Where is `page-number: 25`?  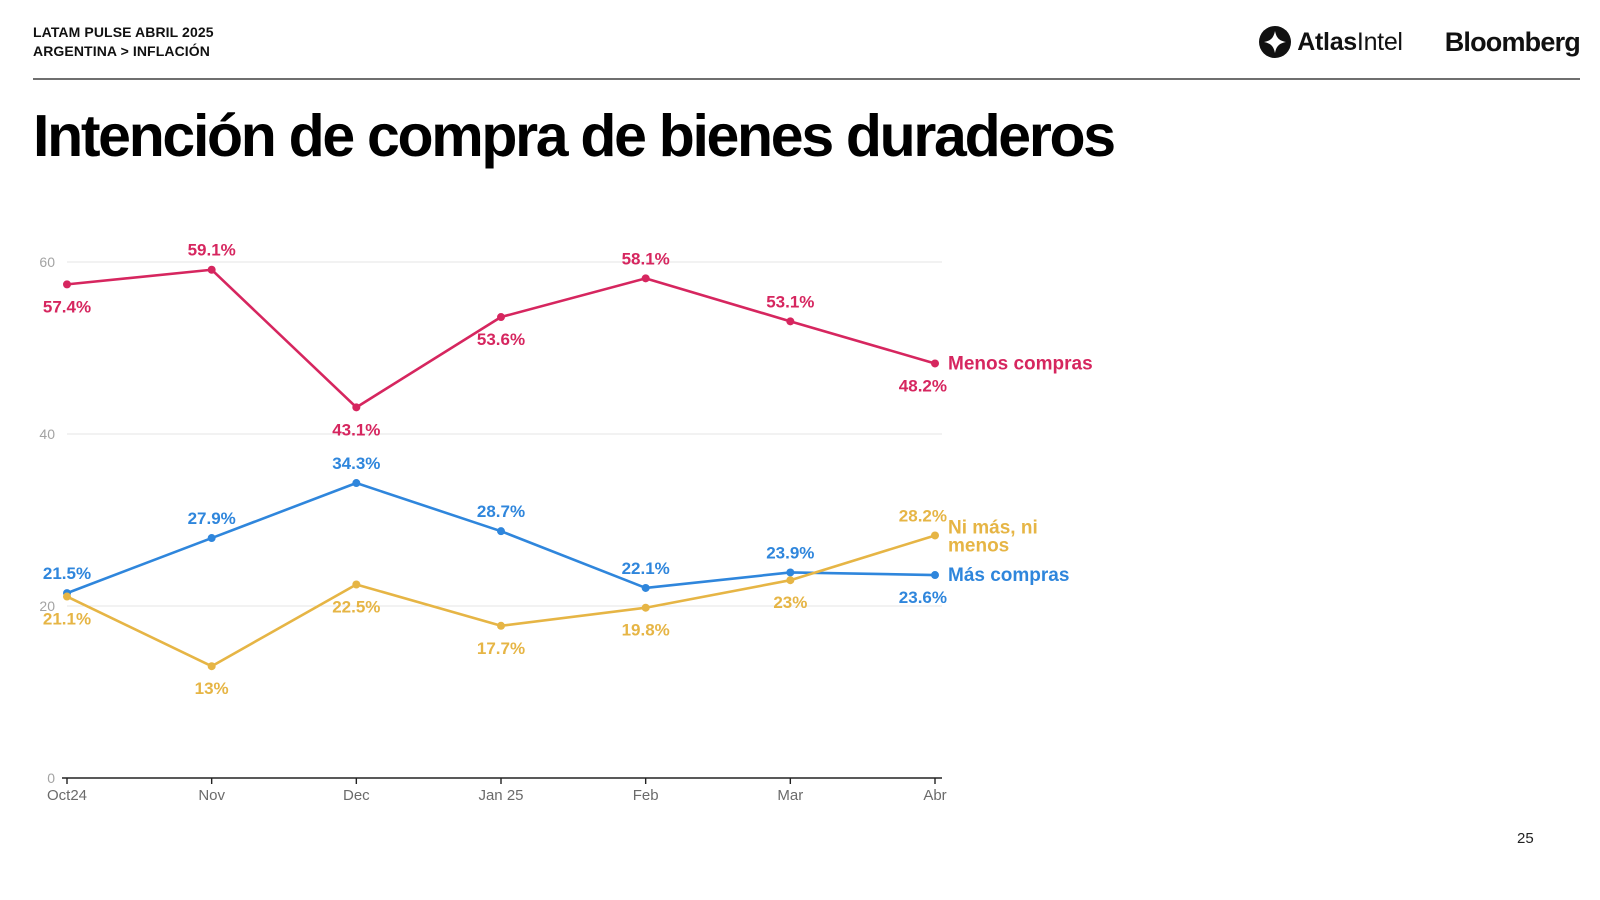 page-number: 25 is located at coordinates (1525, 838).